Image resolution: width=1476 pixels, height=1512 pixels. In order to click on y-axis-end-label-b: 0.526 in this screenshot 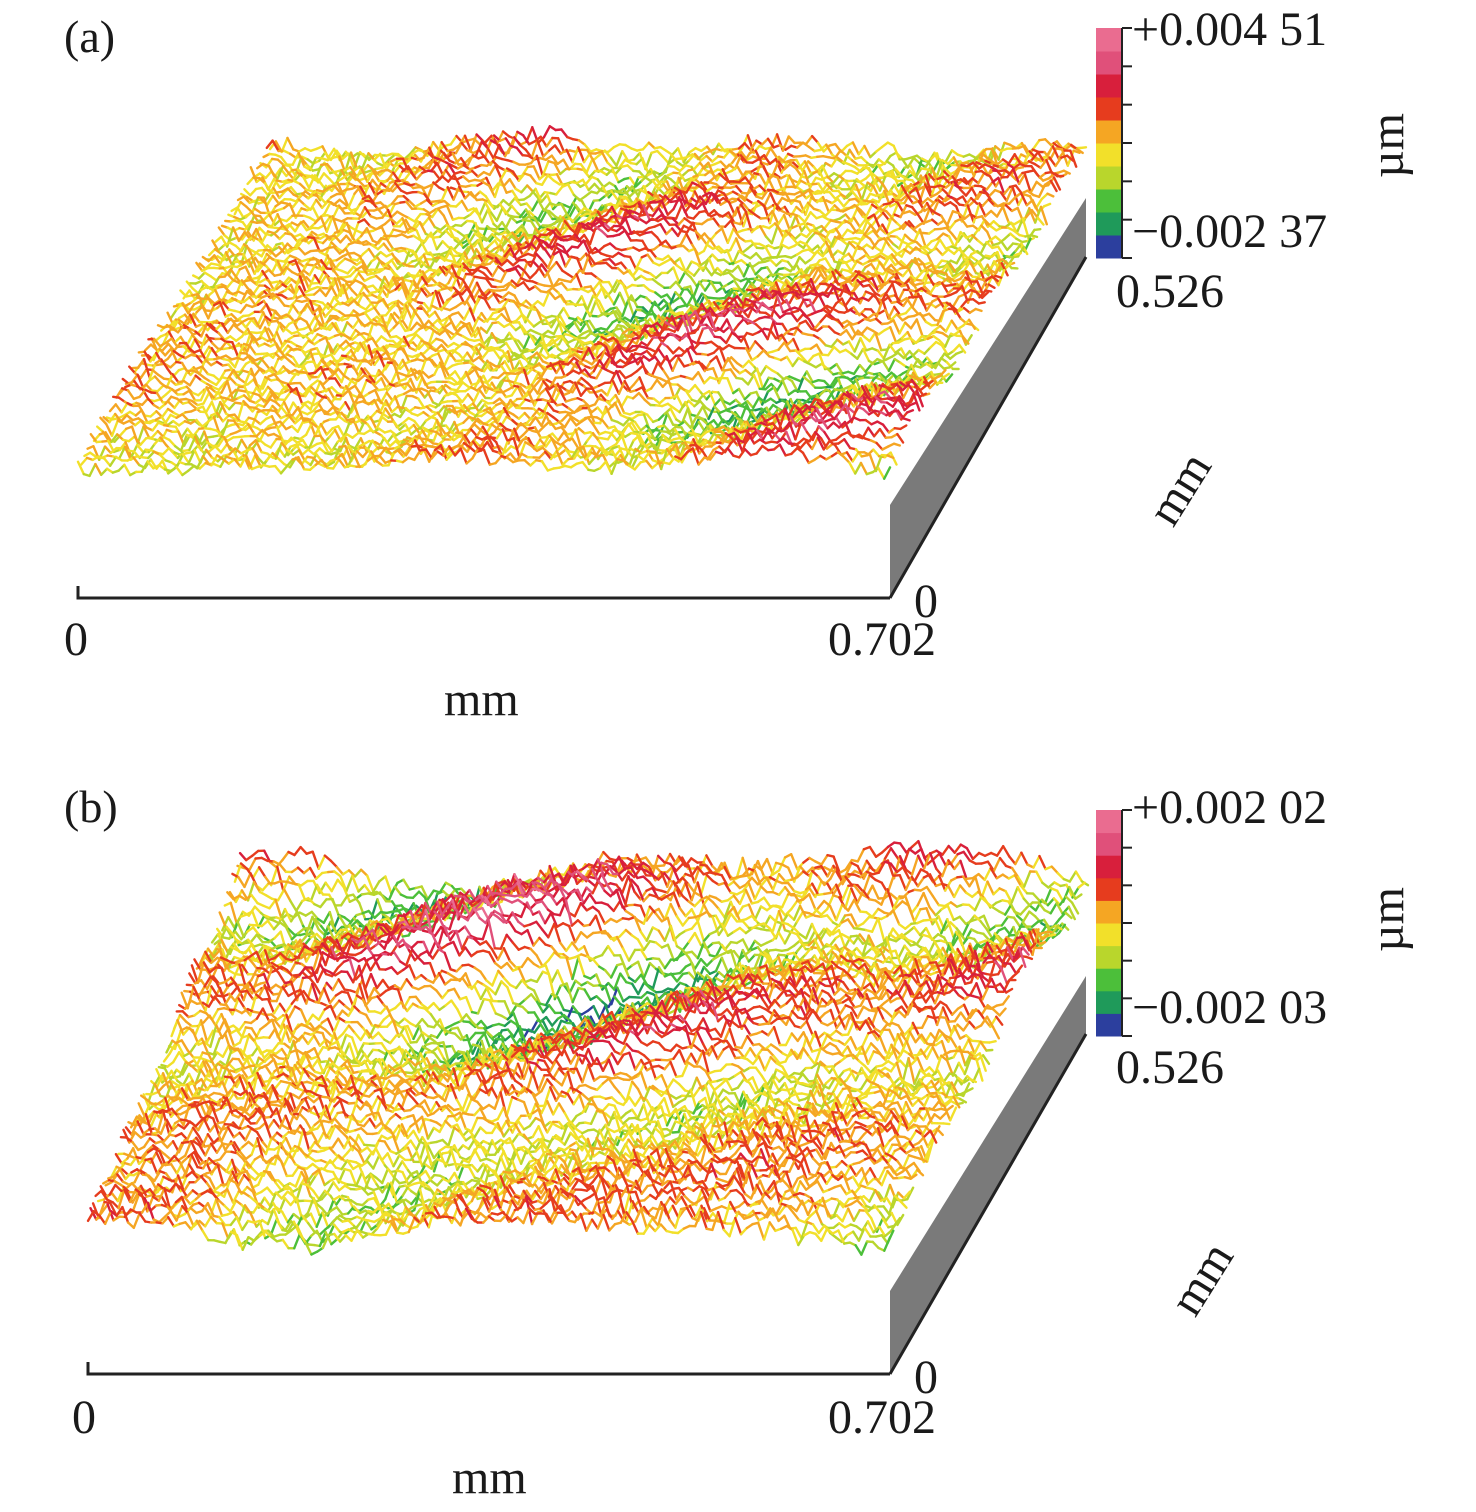, I will do `click(1170, 1067)`.